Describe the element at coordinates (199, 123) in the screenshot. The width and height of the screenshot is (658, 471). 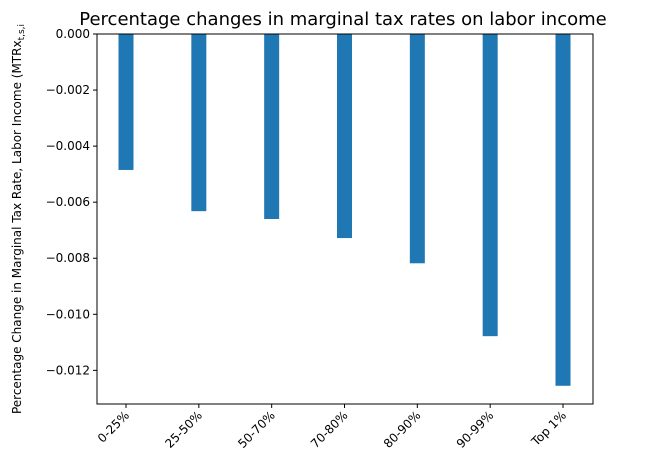
I see `bar-25-50-` at that location.